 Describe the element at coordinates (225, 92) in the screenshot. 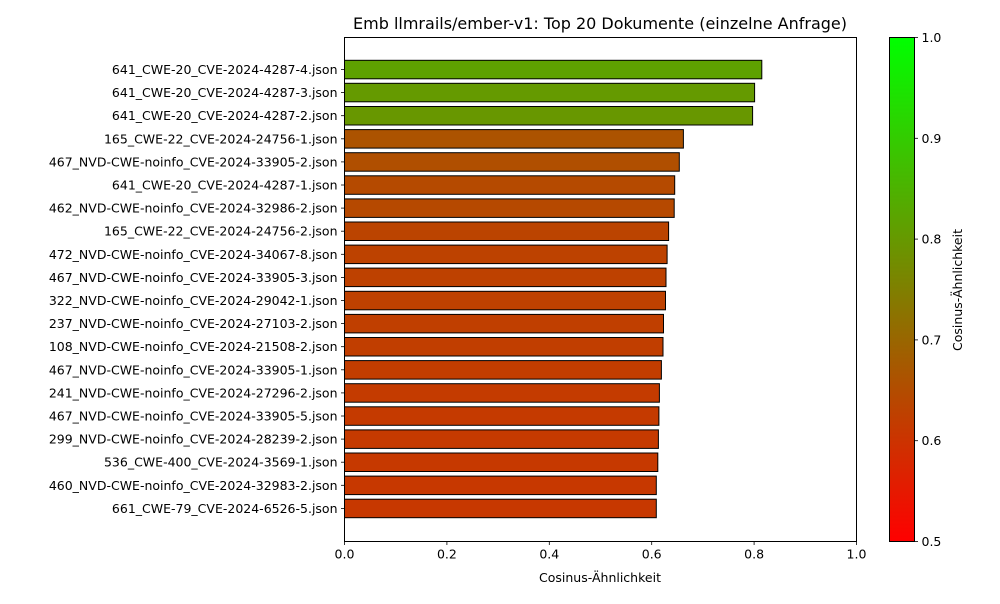

I see `y-tick-label: 641_CWE-20_CVE-2024-4287-3.json` at that location.